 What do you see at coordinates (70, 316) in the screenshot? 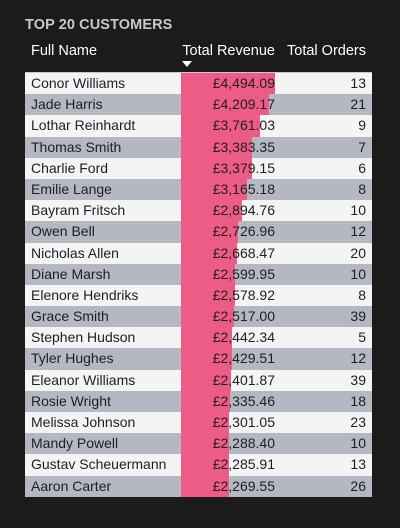
I see `customer-name-cell: Grace Smith` at bounding box center [70, 316].